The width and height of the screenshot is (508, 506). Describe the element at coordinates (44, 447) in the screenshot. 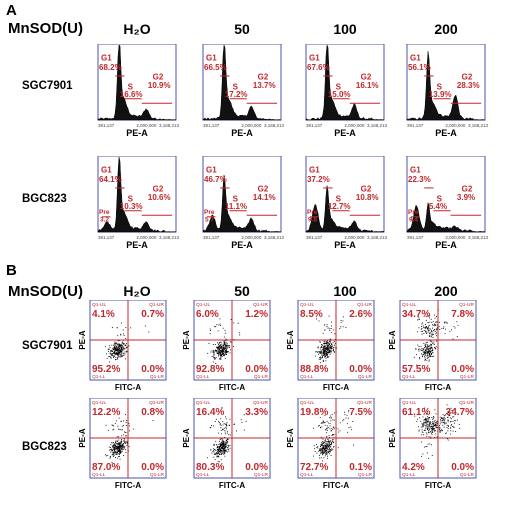

I see `row-label-bgc823-b: BGC823` at that location.